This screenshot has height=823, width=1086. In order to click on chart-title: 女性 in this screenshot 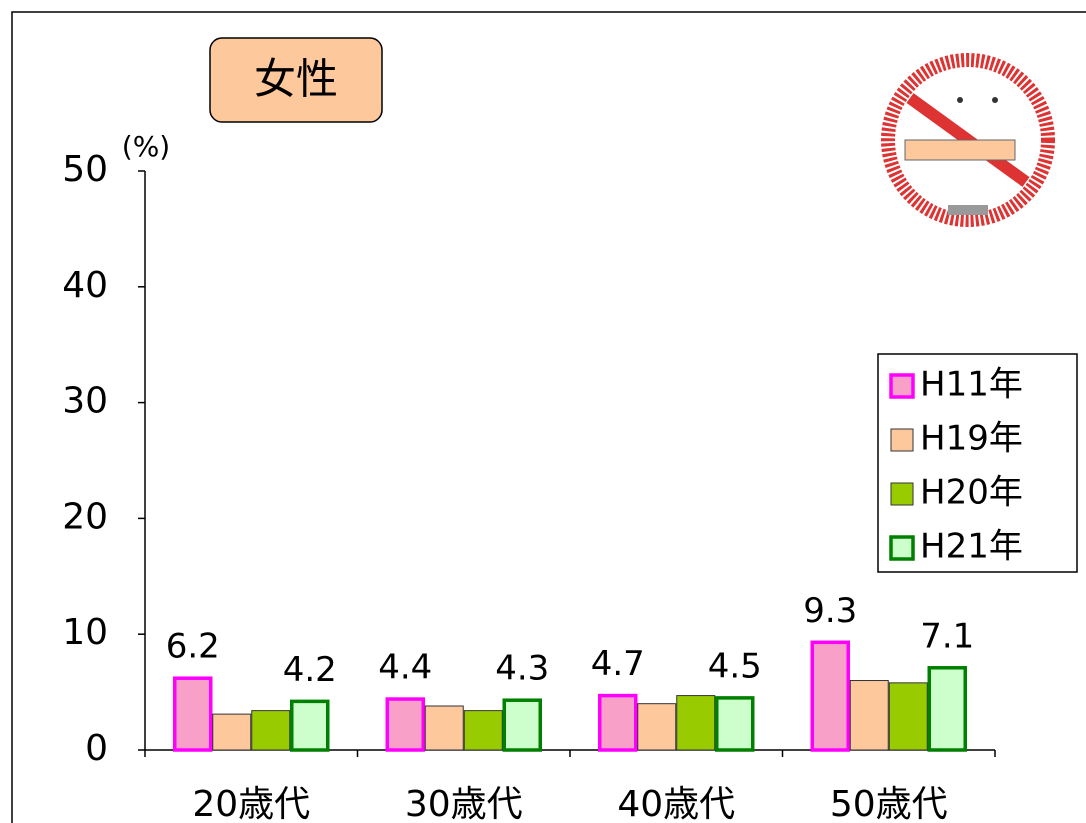, I will do `click(296, 79)`.